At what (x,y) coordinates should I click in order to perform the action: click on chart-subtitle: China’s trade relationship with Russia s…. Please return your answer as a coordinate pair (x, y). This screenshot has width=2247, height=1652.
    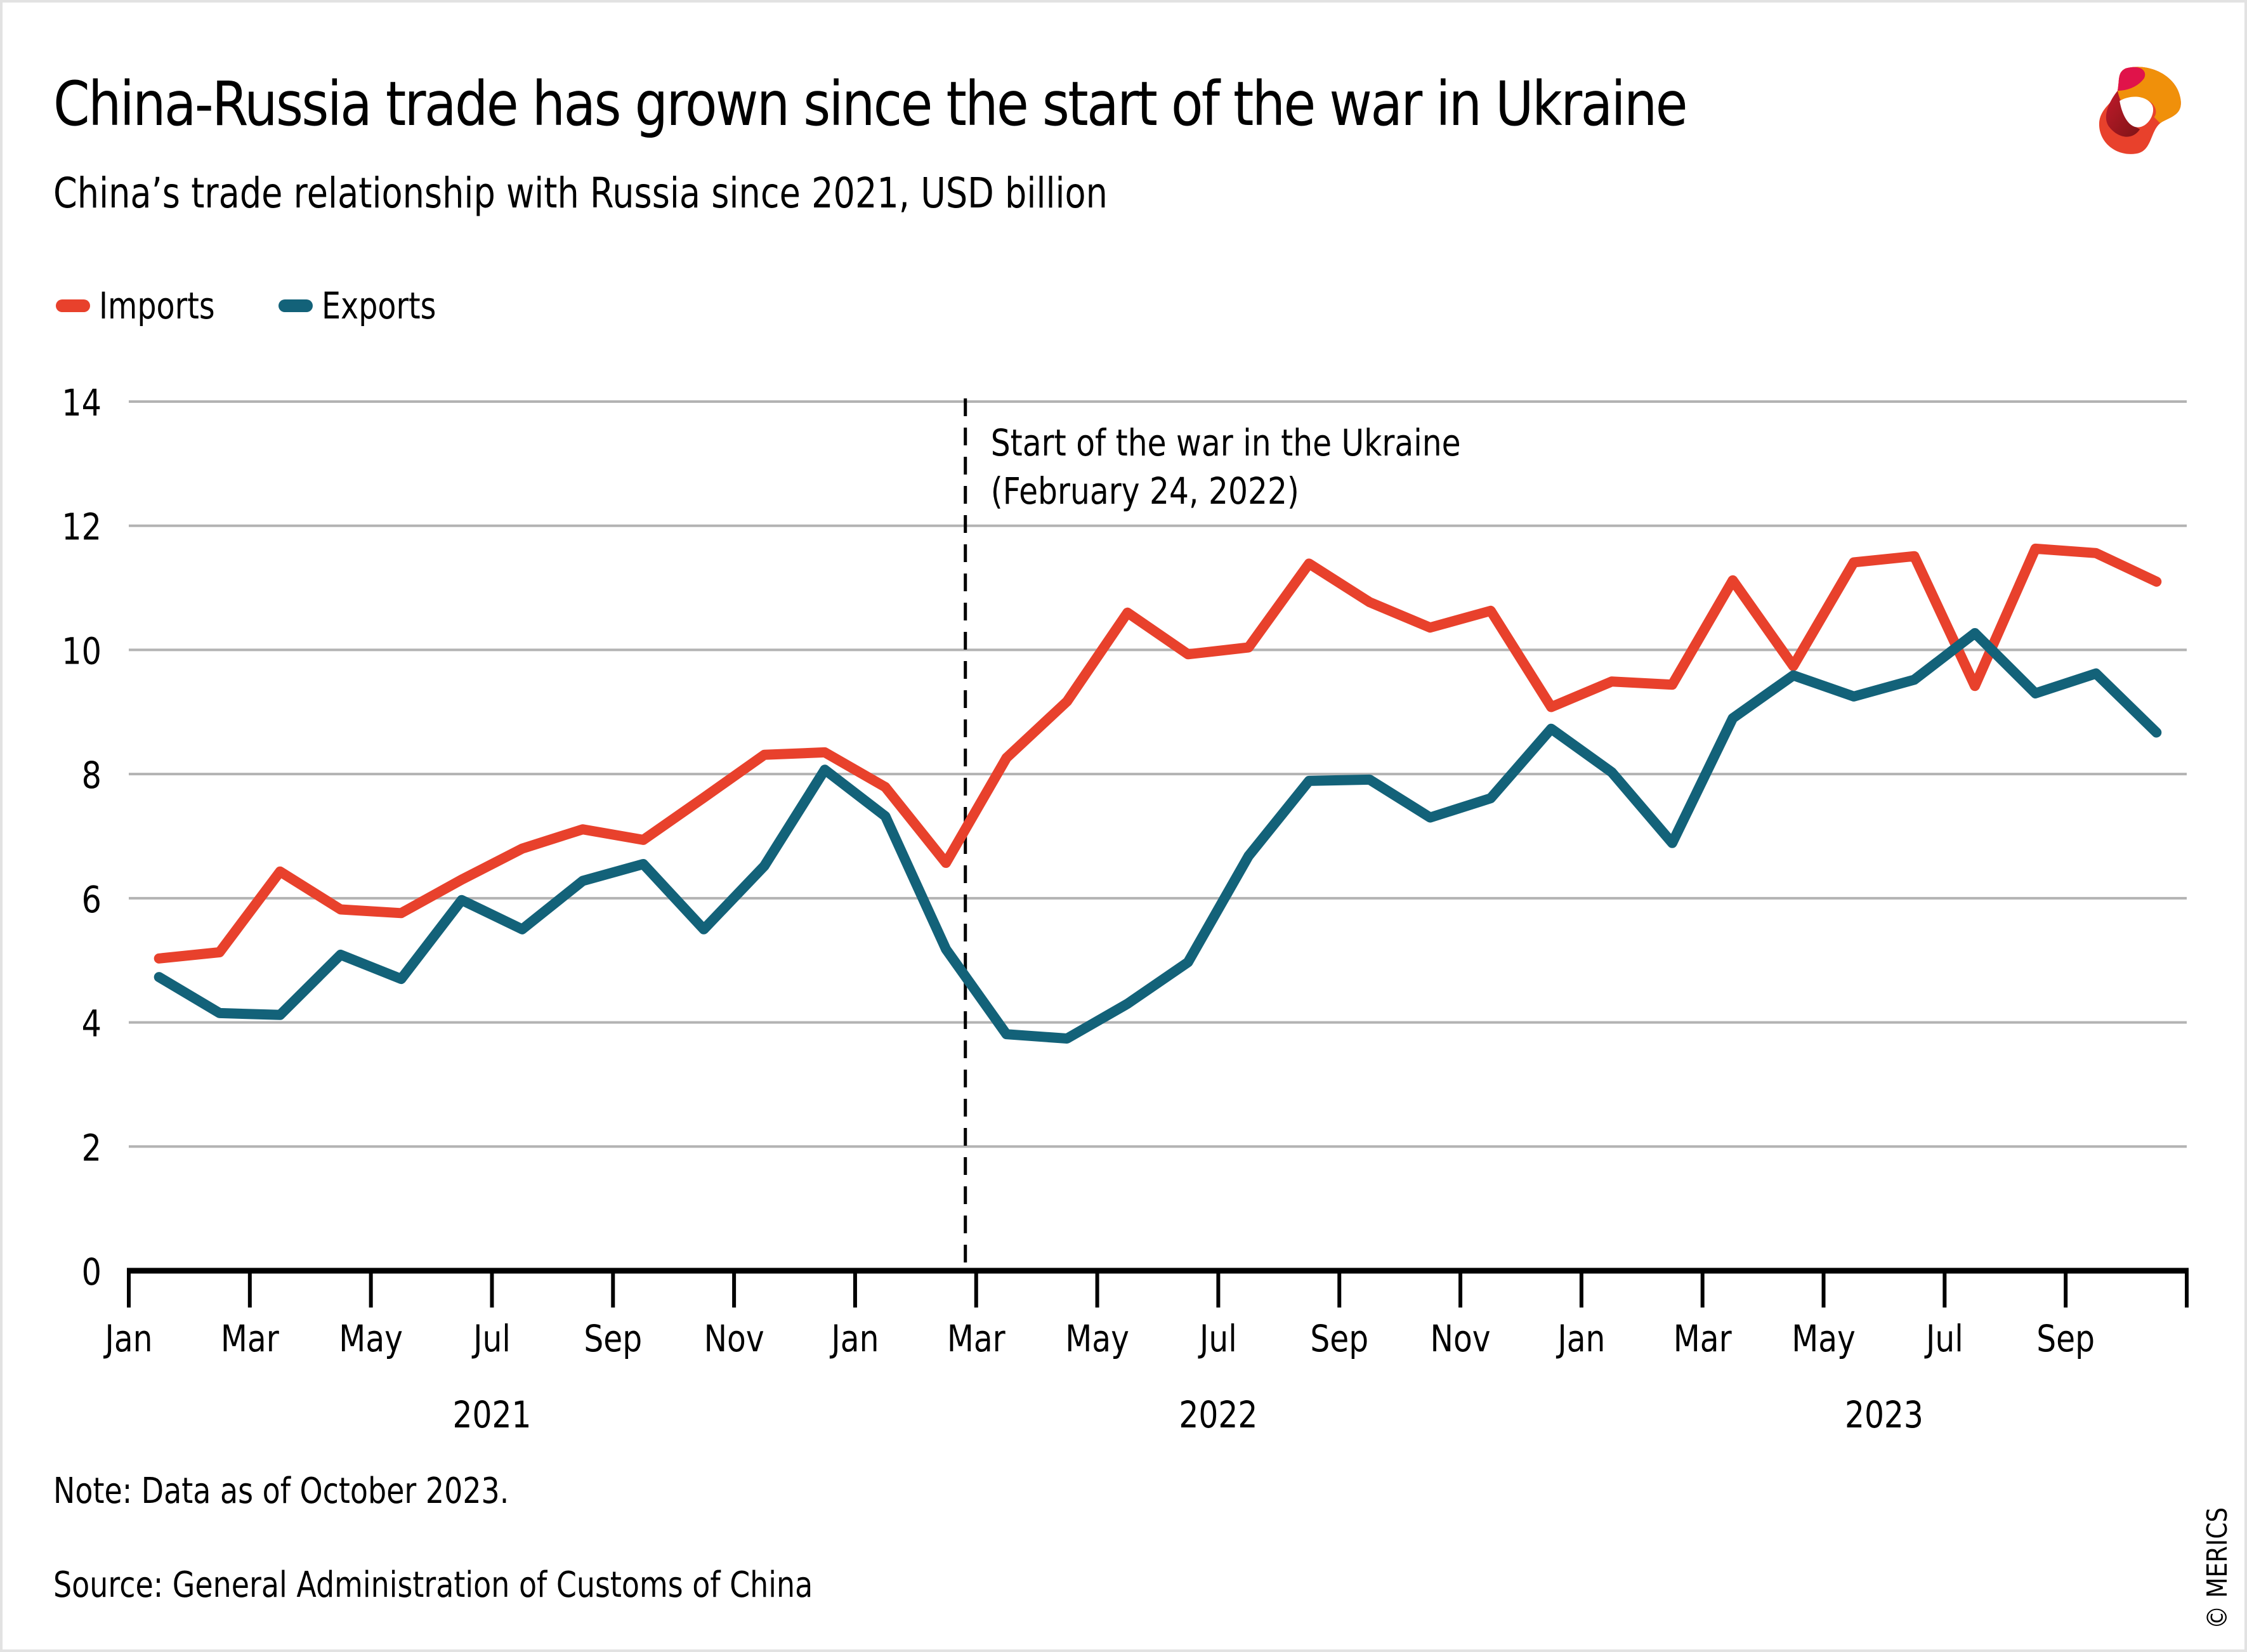
    Looking at the image, I should click on (580, 193).